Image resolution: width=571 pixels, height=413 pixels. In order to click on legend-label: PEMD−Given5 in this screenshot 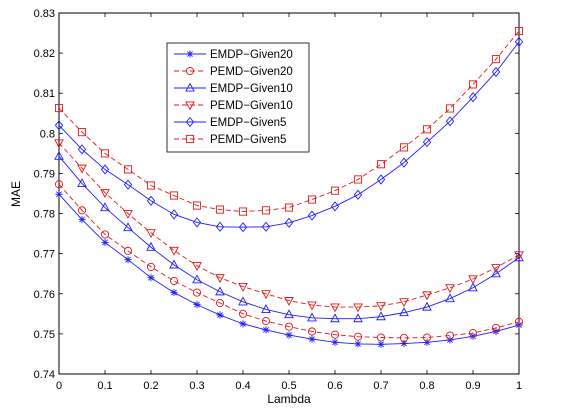, I will do `click(248, 140)`.